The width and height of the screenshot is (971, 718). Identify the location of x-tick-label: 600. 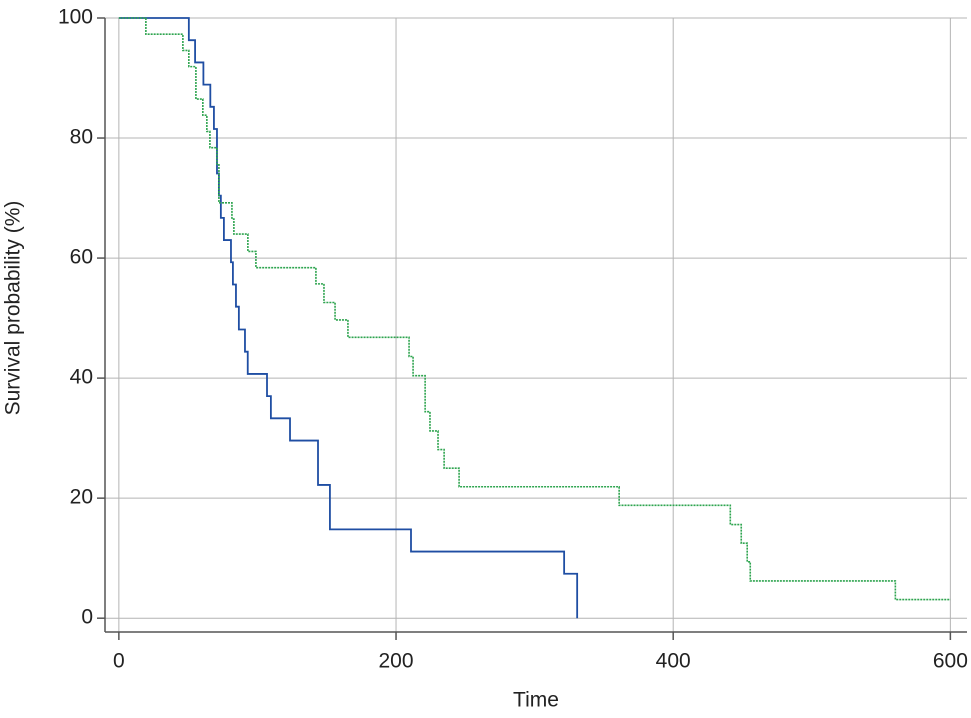
(950, 661).